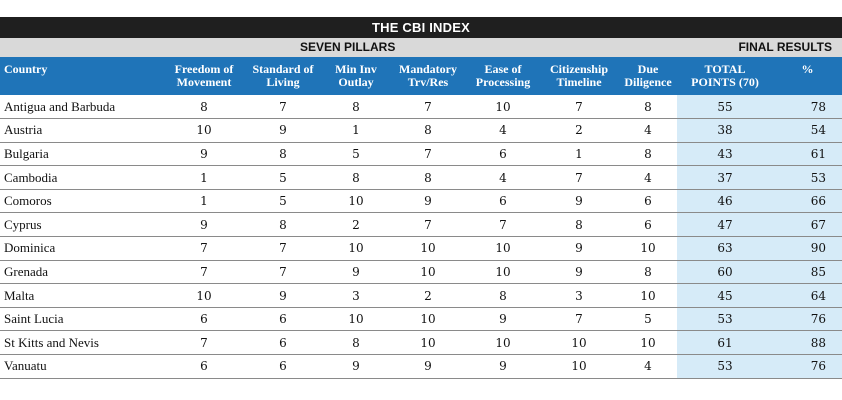  I want to click on column-header-citizenship-timeline: Citizenship Timeline, so click(578, 75).